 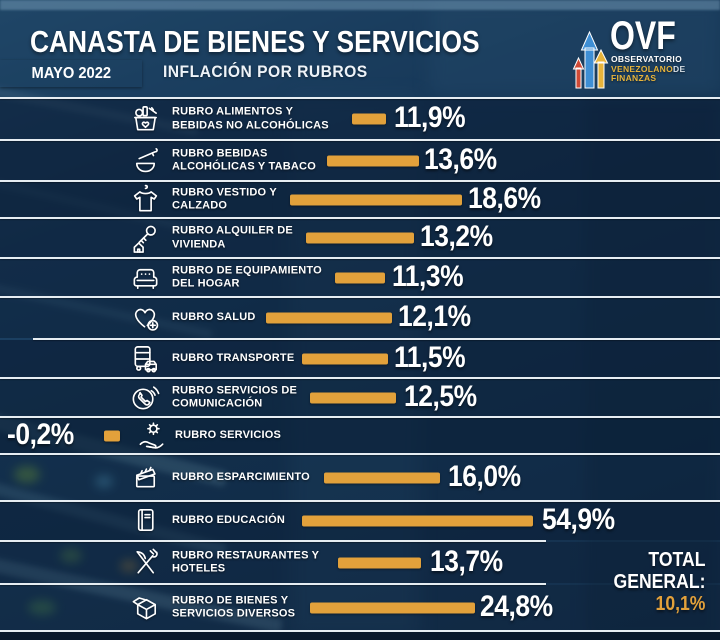 I want to click on chart-row: RUBRO SERVICIOS DE COMUNICACIÓN 12,5%, so click(x=360, y=397).